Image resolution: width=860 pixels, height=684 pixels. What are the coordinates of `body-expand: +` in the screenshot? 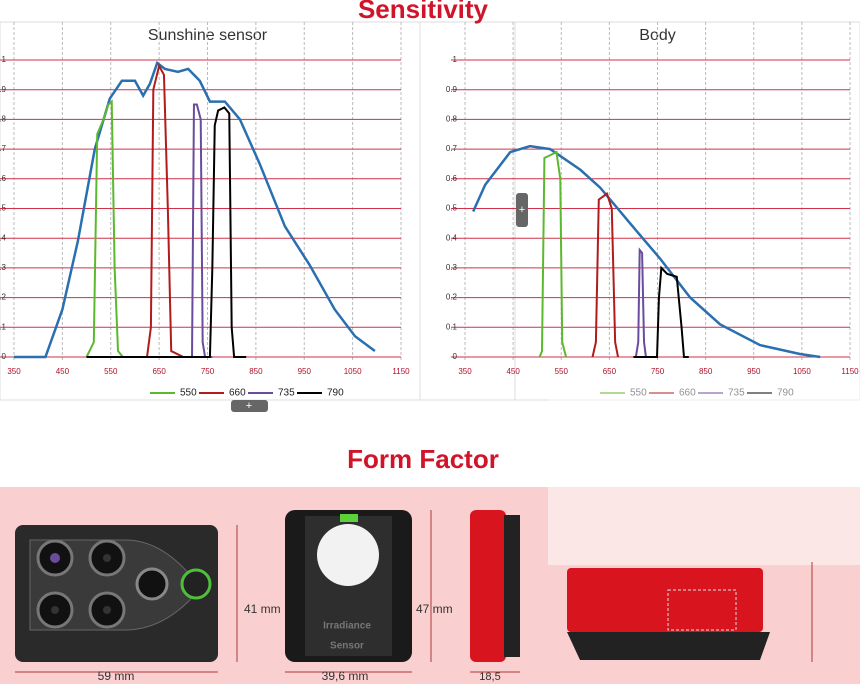 It's located at (522, 210).